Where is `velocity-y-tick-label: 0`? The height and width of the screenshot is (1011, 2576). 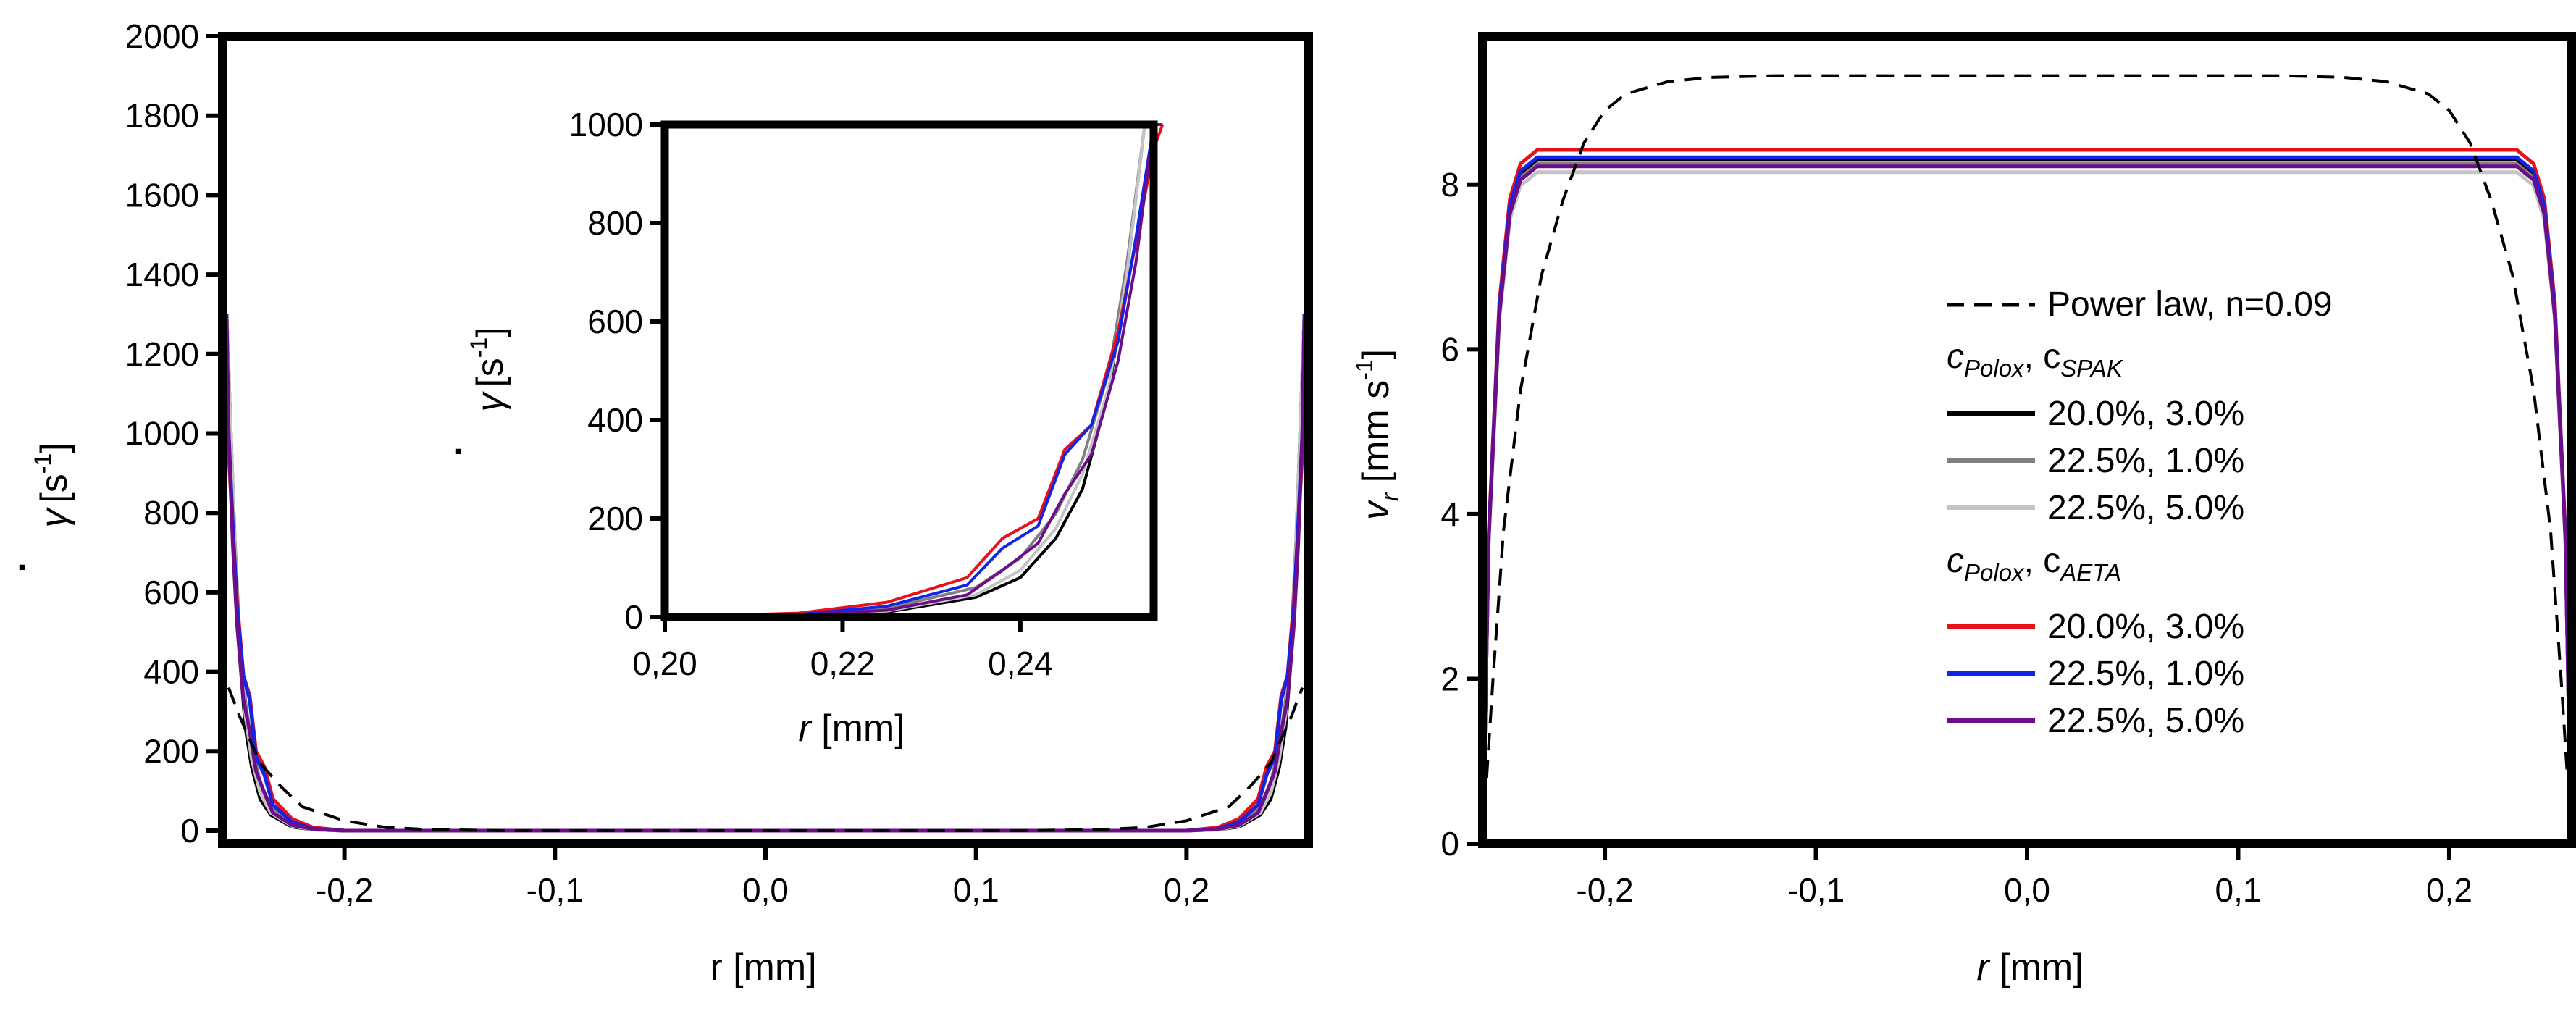 velocity-y-tick-label: 0 is located at coordinates (1449, 844).